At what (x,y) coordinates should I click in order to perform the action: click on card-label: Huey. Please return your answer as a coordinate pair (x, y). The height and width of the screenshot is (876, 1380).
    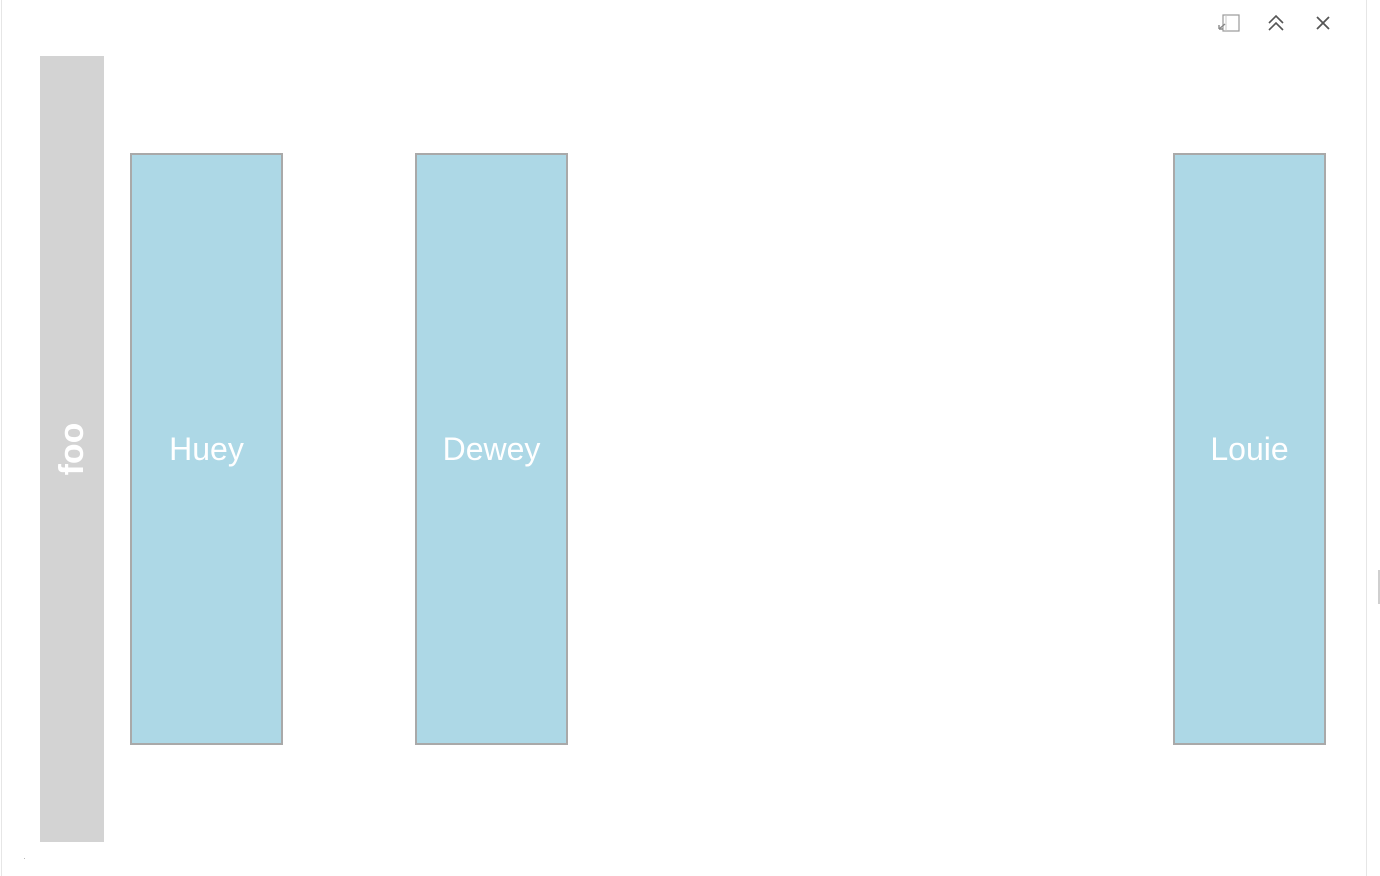
    Looking at the image, I should click on (206, 449).